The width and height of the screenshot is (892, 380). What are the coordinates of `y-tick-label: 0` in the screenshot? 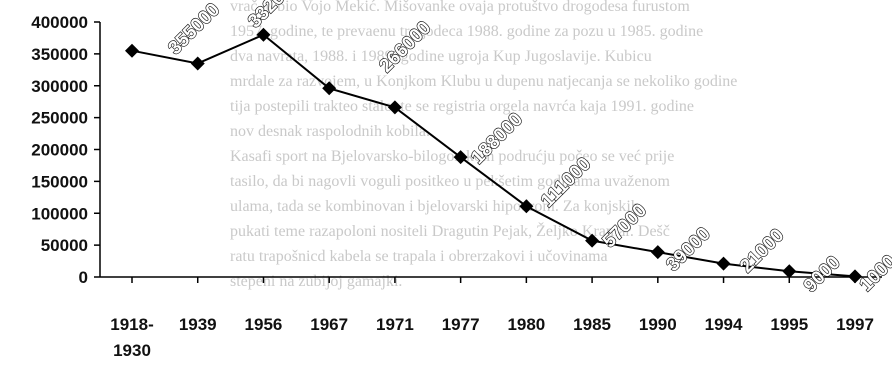 It's located at (83, 277).